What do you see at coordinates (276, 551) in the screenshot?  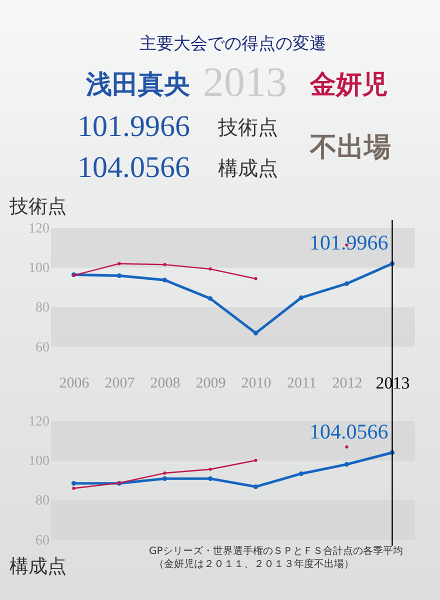 I see `text: GPシリーズ・世界選手権のＳＰとＦＳ合計点の各季平均` at bounding box center [276, 551].